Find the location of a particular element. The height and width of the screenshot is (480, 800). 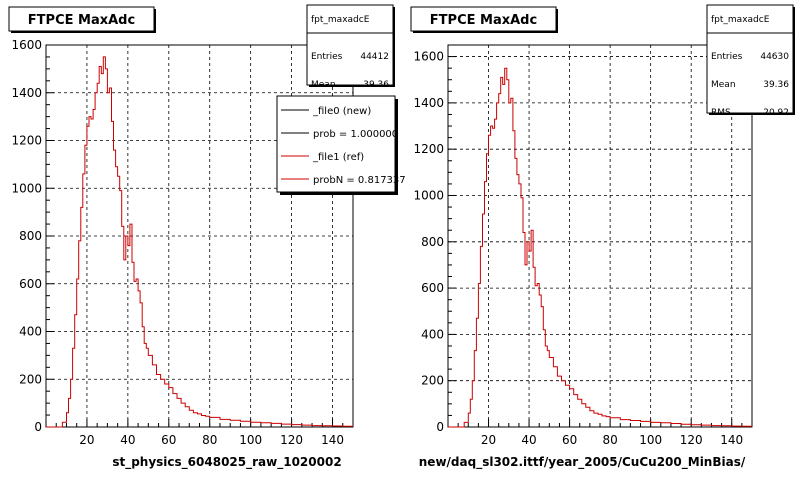

legend-label: probN = 0.817337 is located at coordinates (359, 180).